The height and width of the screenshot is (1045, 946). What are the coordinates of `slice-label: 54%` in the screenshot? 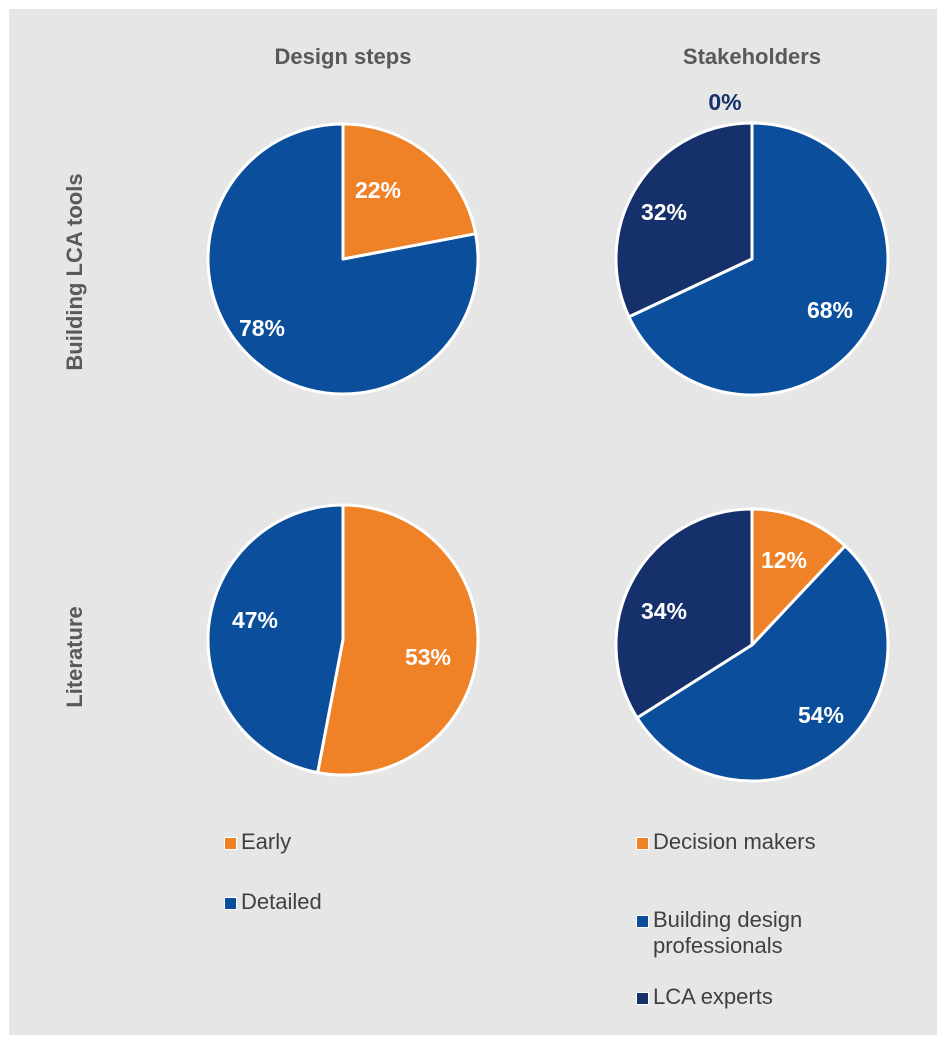 It's located at (821, 715).